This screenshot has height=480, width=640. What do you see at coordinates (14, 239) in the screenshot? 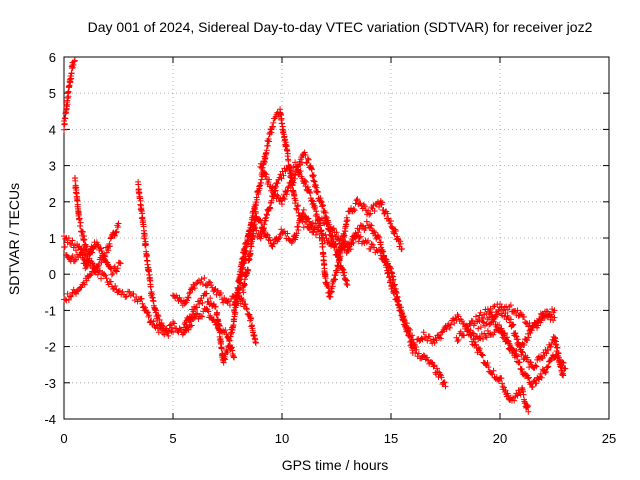
I see `y-axis-label: SDTVAR / TECUs` at bounding box center [14, 239].